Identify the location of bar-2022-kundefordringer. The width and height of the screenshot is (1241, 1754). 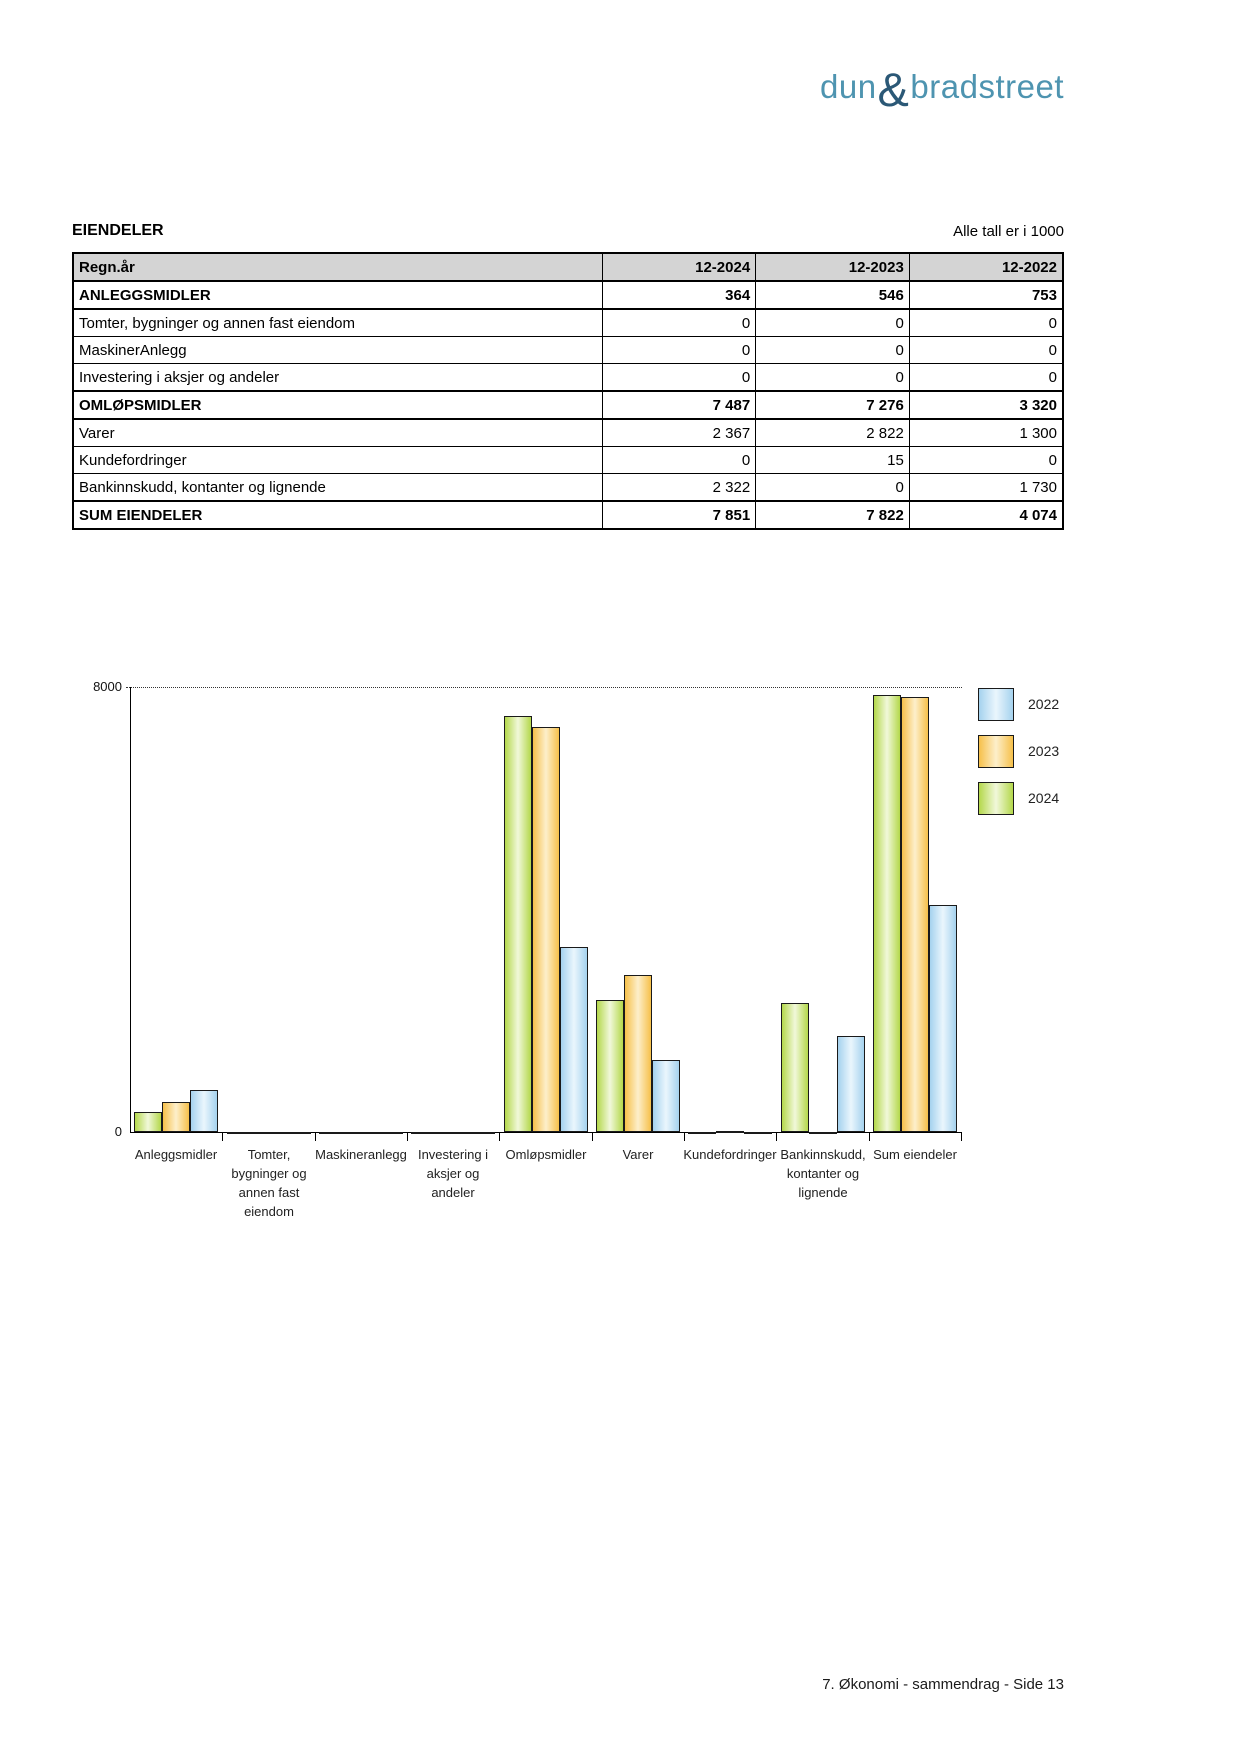
(758, 1133).